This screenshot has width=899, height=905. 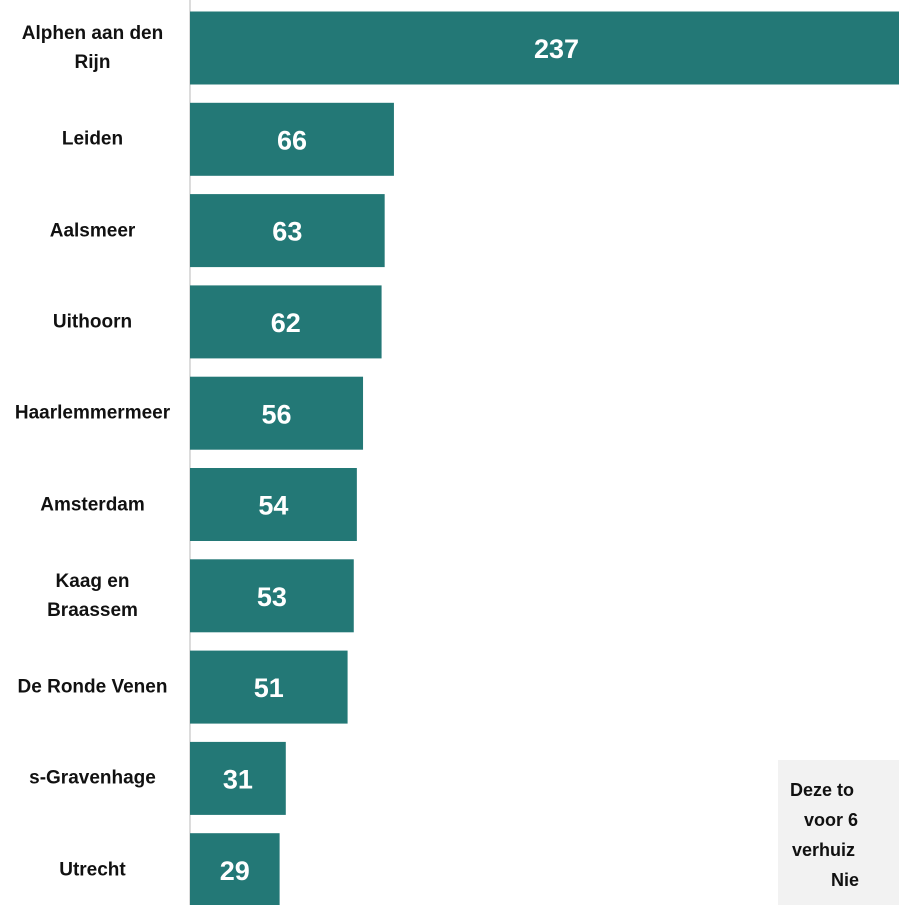 I want to click on value-label: 62, so click(x=286, y=323).